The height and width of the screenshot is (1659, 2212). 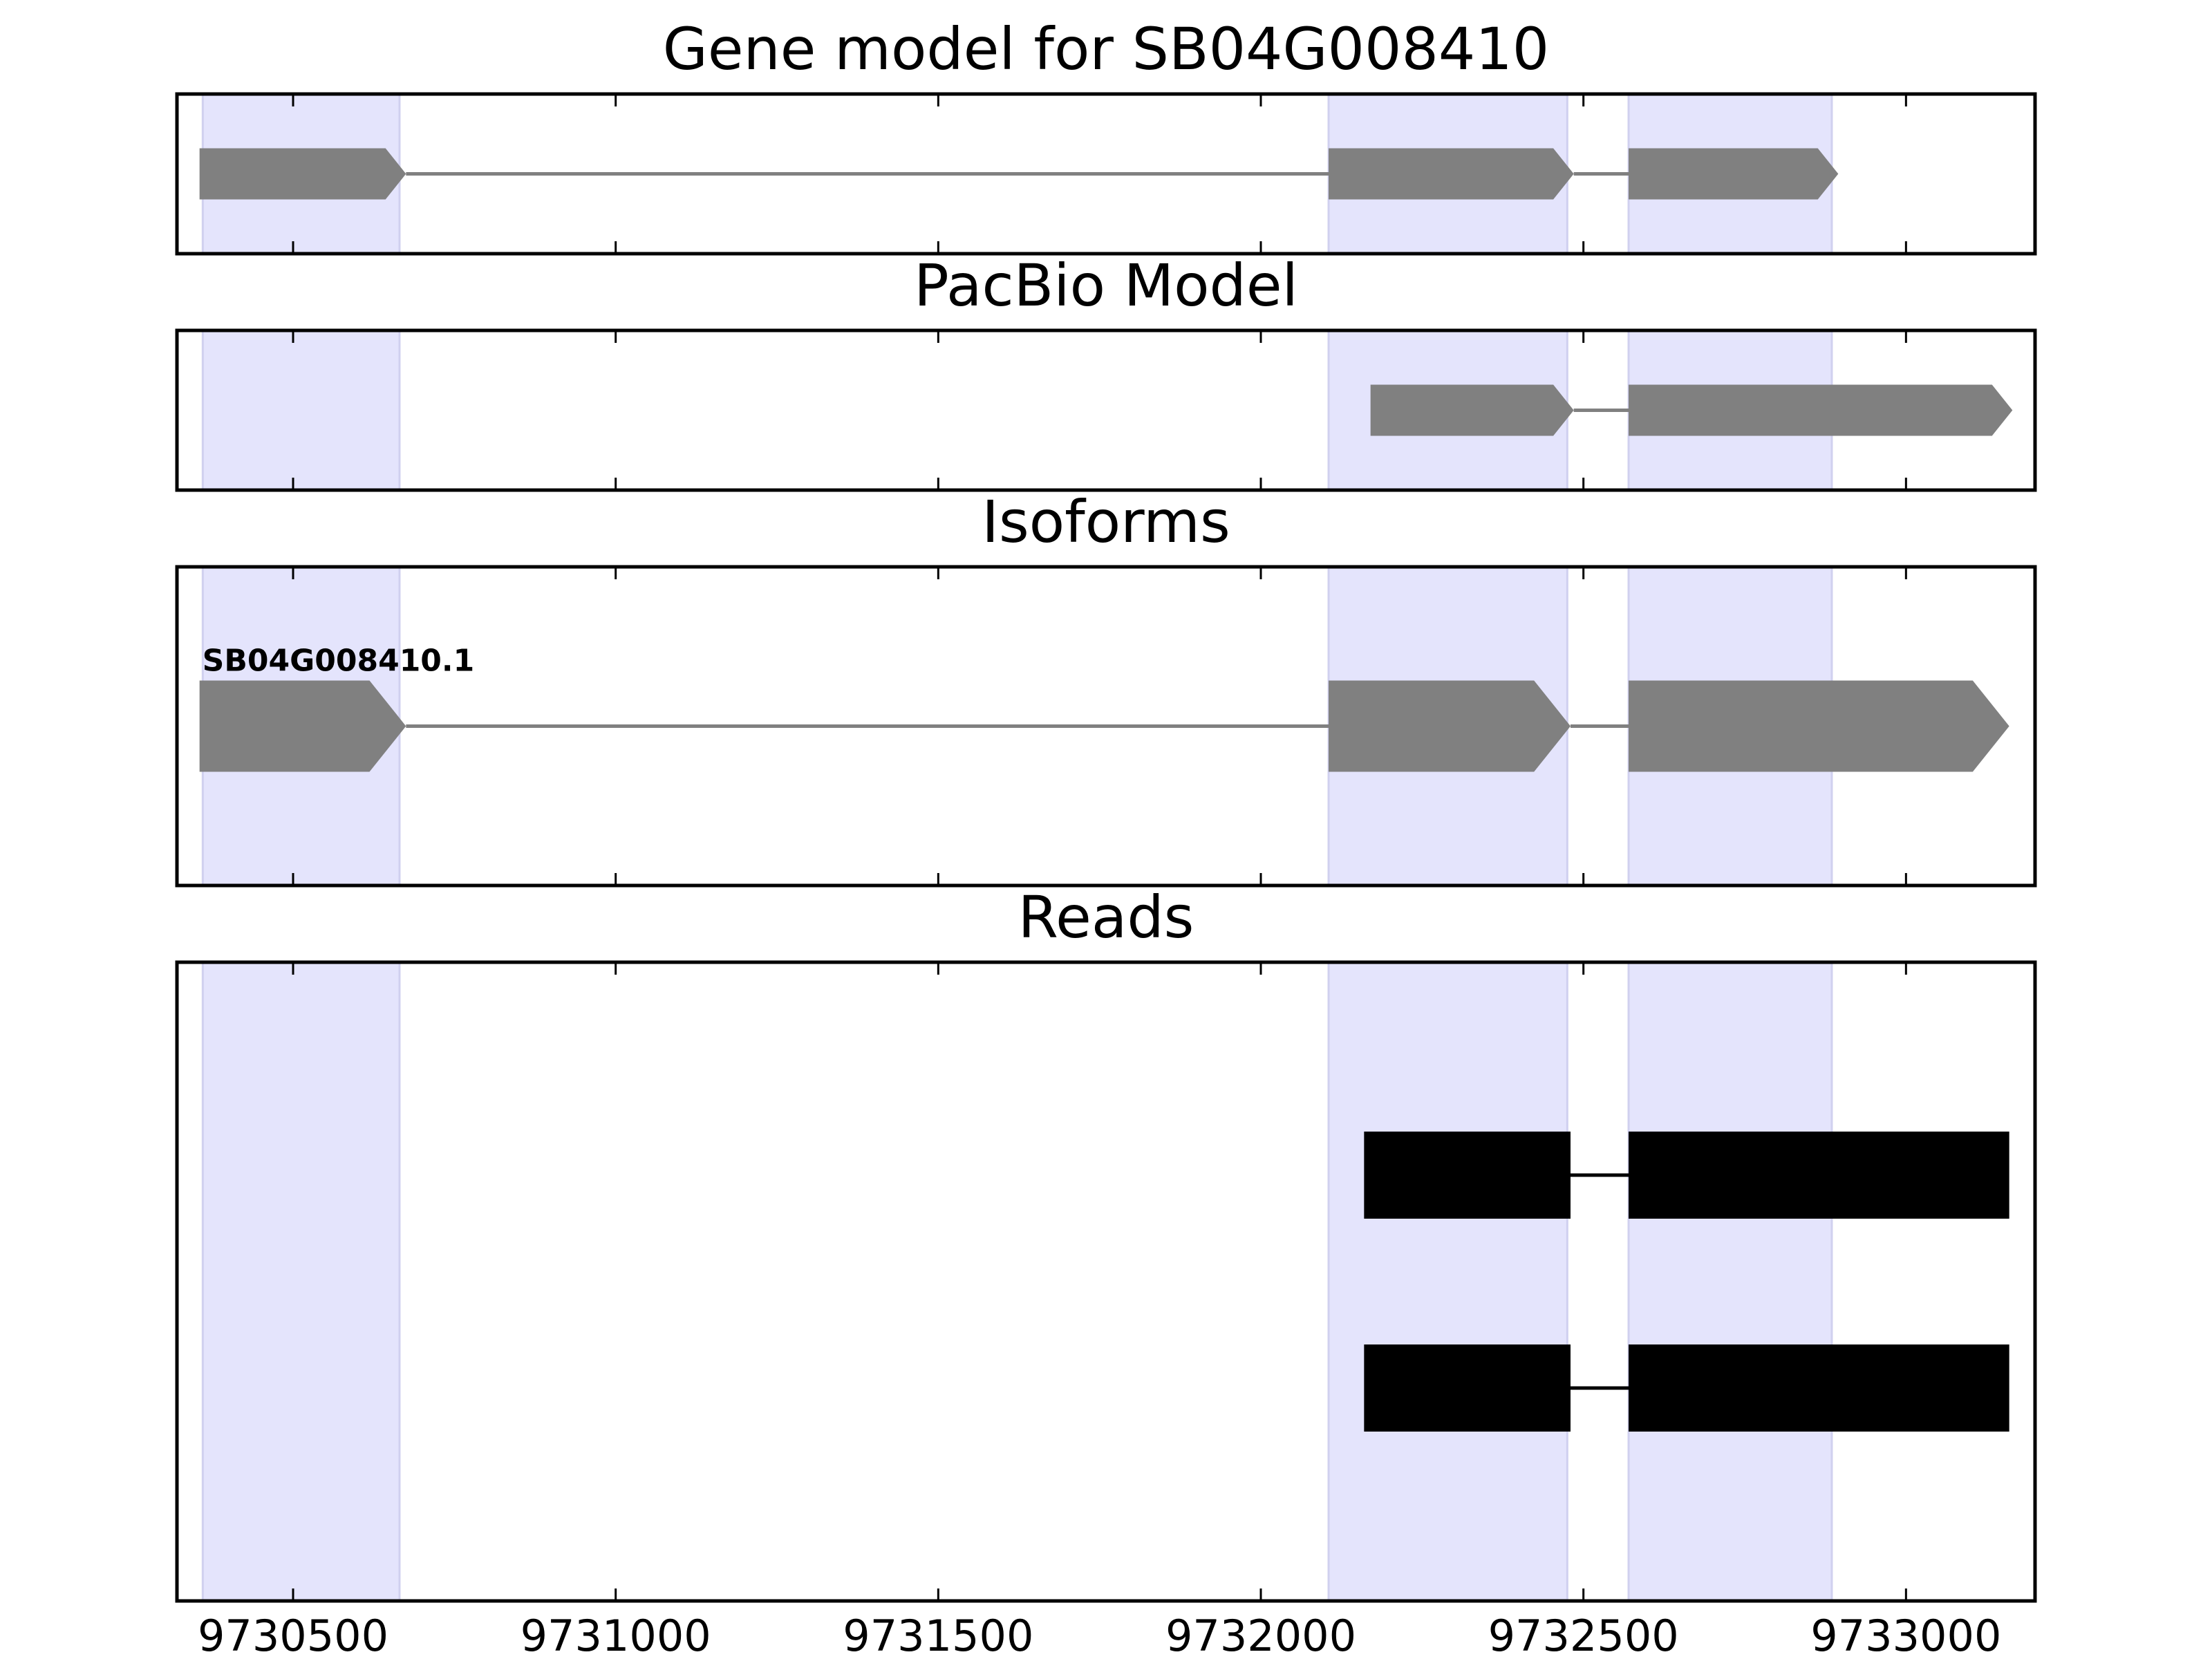 What do you see at coordinates (293, 1635) in the screenshot?
I see `x-tick-label: 9730500` at bounding box center [293, 1635].